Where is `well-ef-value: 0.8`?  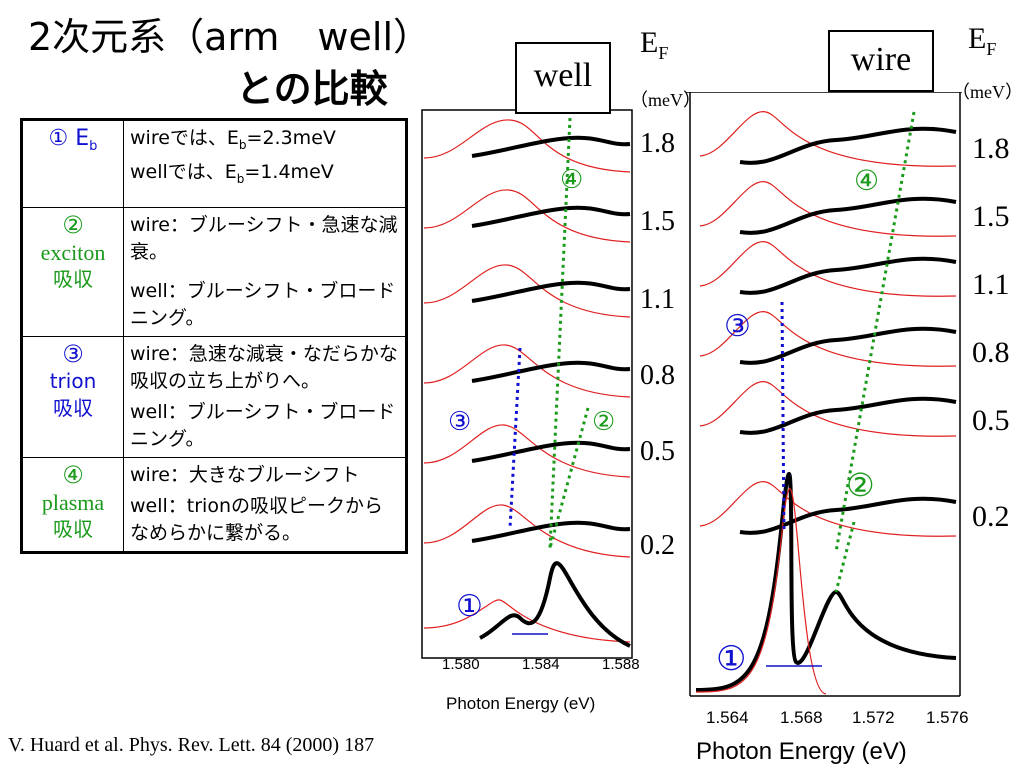
well-ef-value: 0.8 is located at coordinates (657, 375).